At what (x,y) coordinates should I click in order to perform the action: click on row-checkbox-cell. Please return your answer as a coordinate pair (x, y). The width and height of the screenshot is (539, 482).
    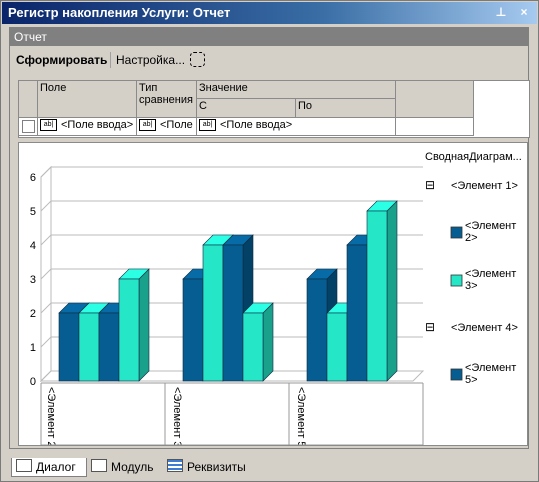
    Looking at the image, I should click on (28, 127).